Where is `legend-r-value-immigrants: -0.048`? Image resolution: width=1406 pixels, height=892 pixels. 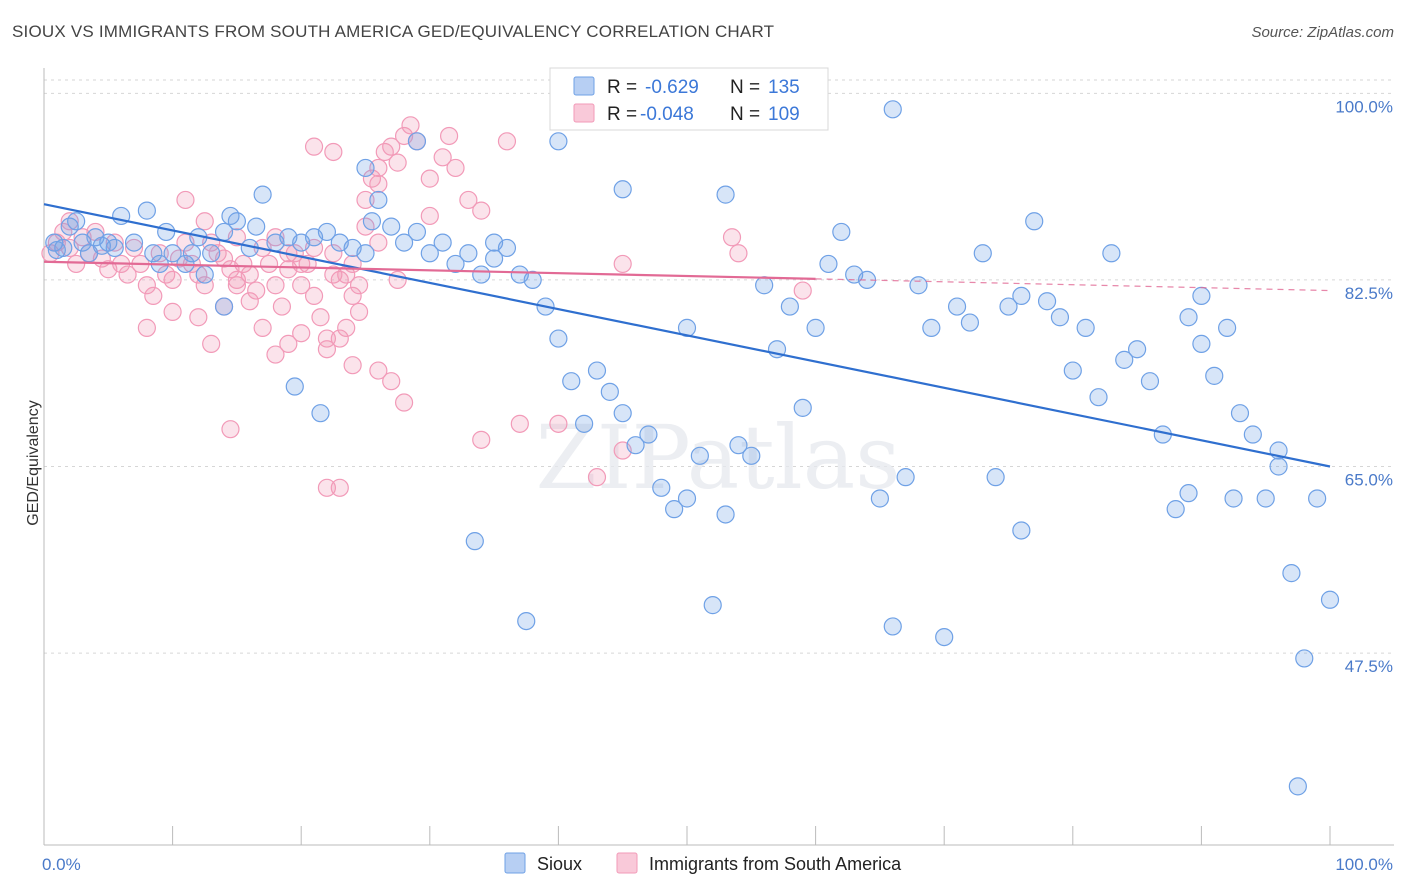 legend-r-value-immigrants: -0.048 is located at coordinates (667, 114).